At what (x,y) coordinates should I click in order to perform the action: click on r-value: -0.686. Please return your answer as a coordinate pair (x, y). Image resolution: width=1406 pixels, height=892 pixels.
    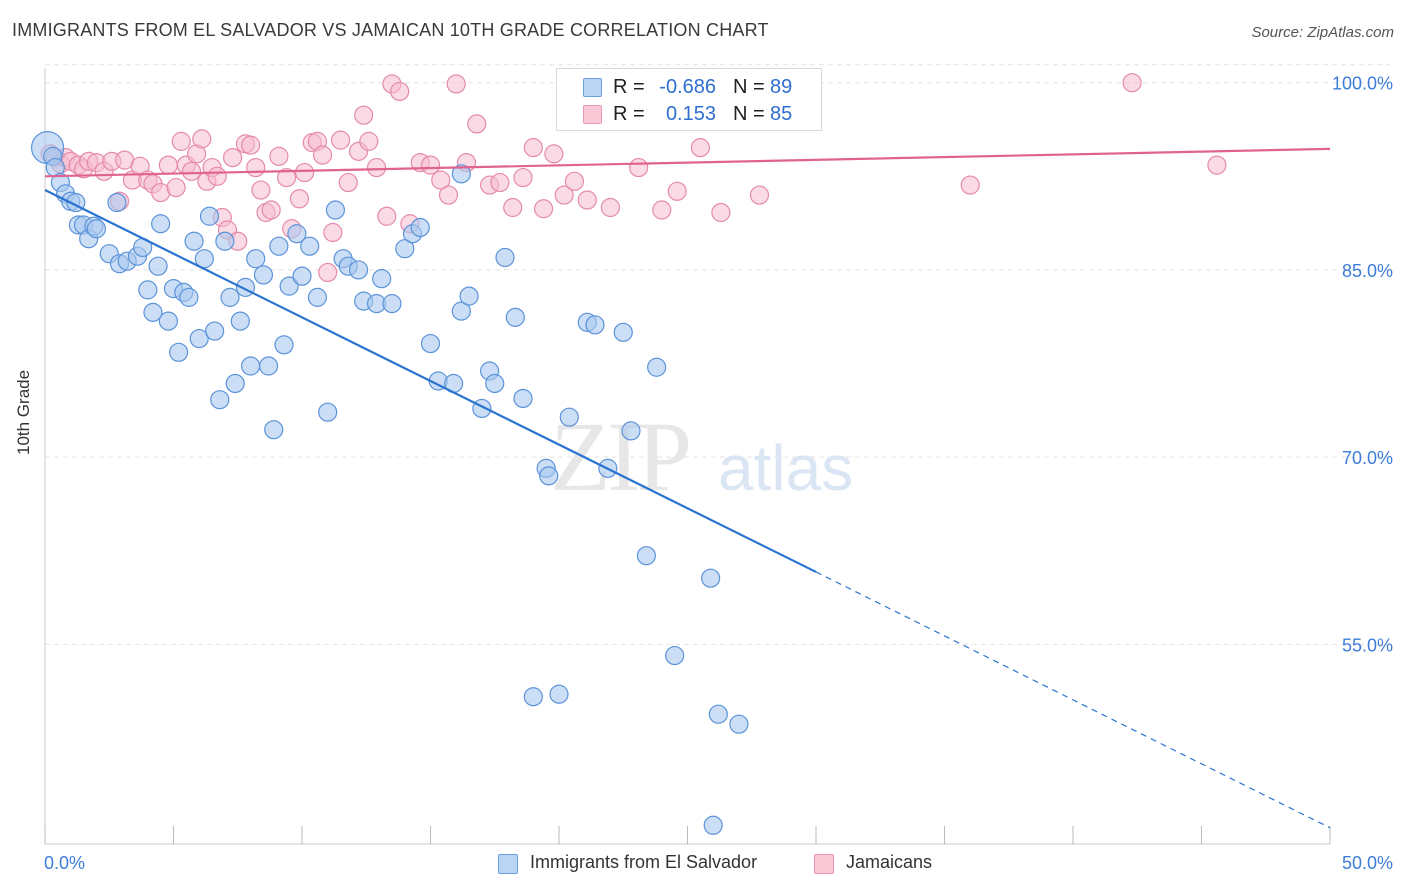
    Looking at the image, I should click on (687, 87).